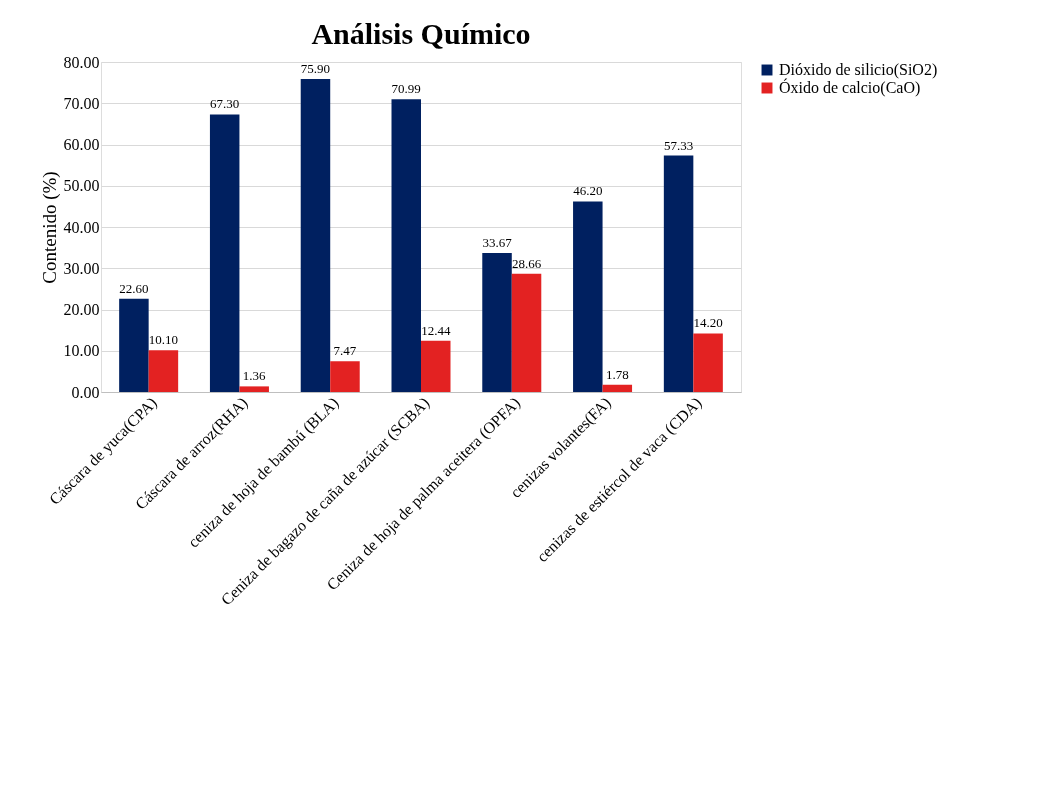  Describe the element at coordinates (81, 268) in the screenshot. I see `y-tick-label: 30.00` at that location.